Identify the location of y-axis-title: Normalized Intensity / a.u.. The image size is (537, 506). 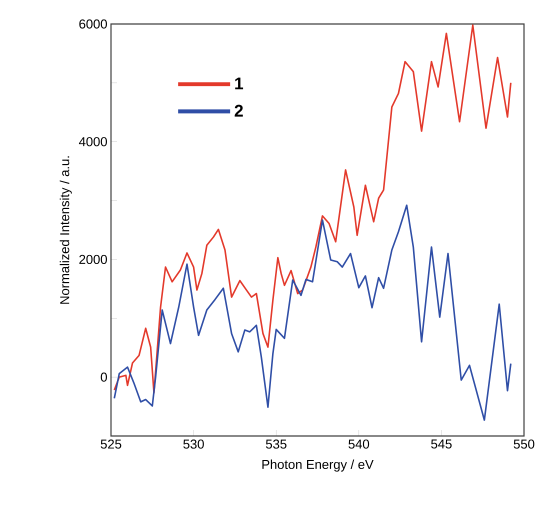
(66, 230).